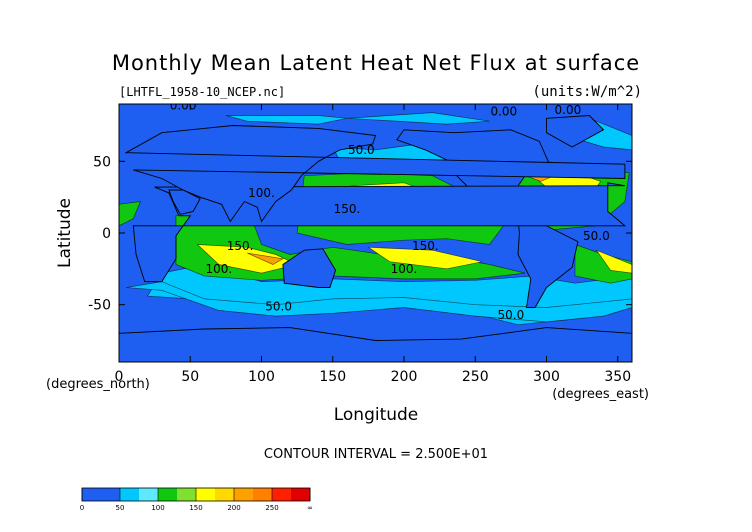  What do you see at coordinates (375, 344) in the screenshot?
I see `land-antarctica` at bounding box center [375, 344].